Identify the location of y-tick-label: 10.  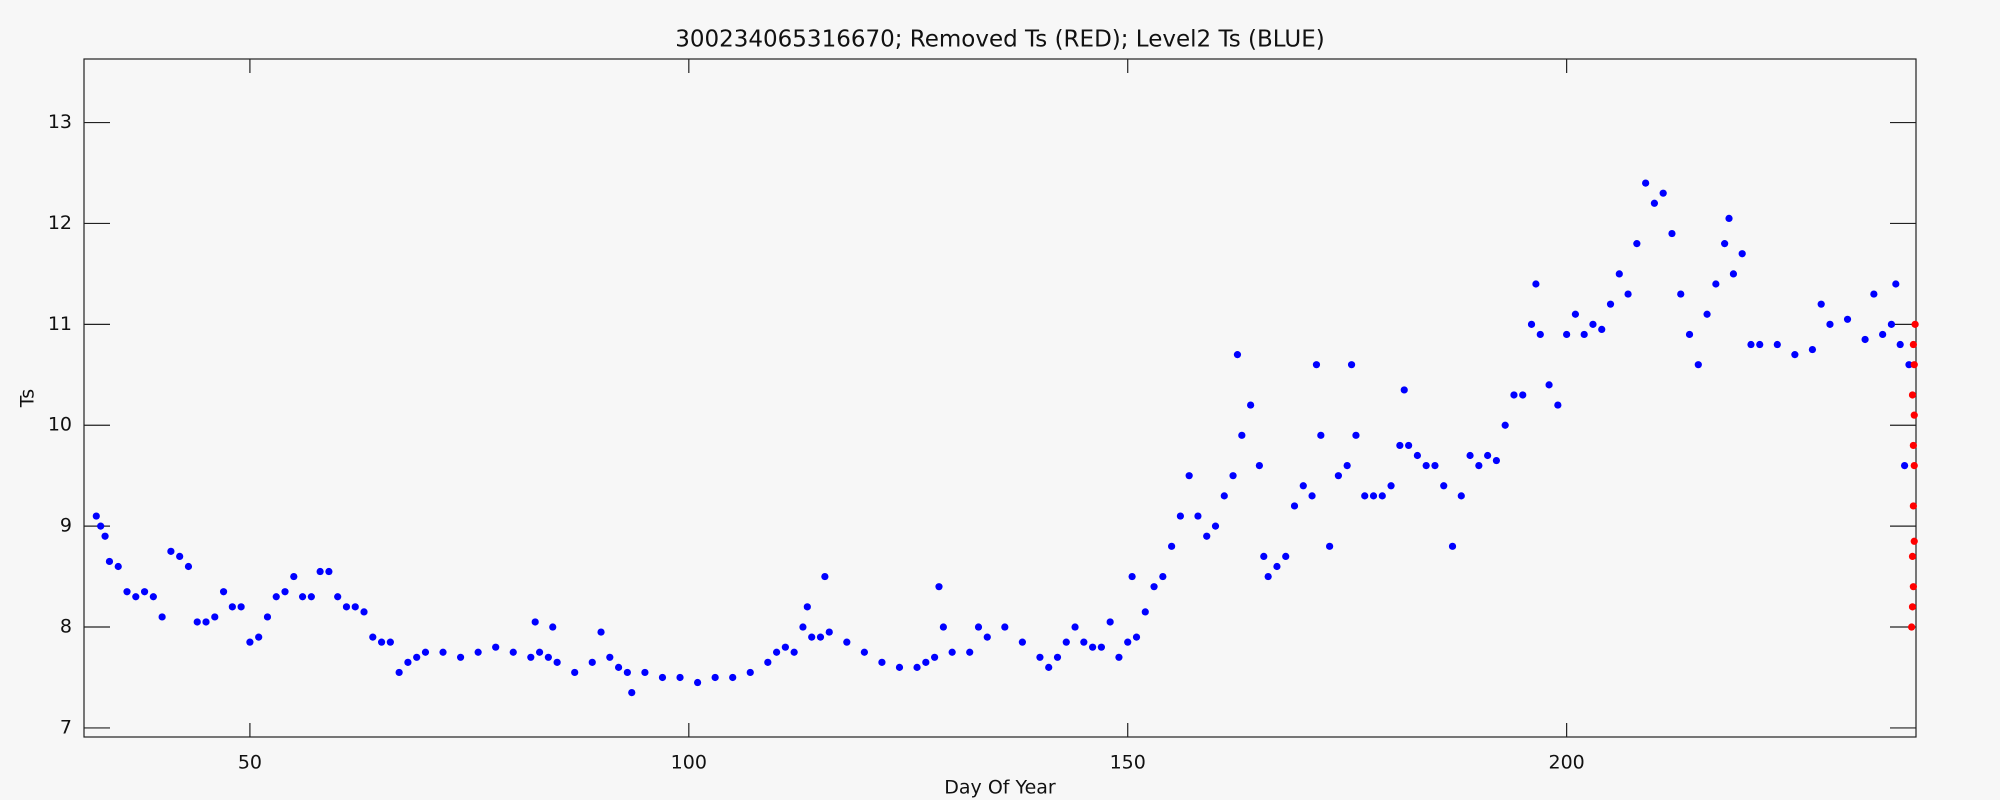
(60, 425).